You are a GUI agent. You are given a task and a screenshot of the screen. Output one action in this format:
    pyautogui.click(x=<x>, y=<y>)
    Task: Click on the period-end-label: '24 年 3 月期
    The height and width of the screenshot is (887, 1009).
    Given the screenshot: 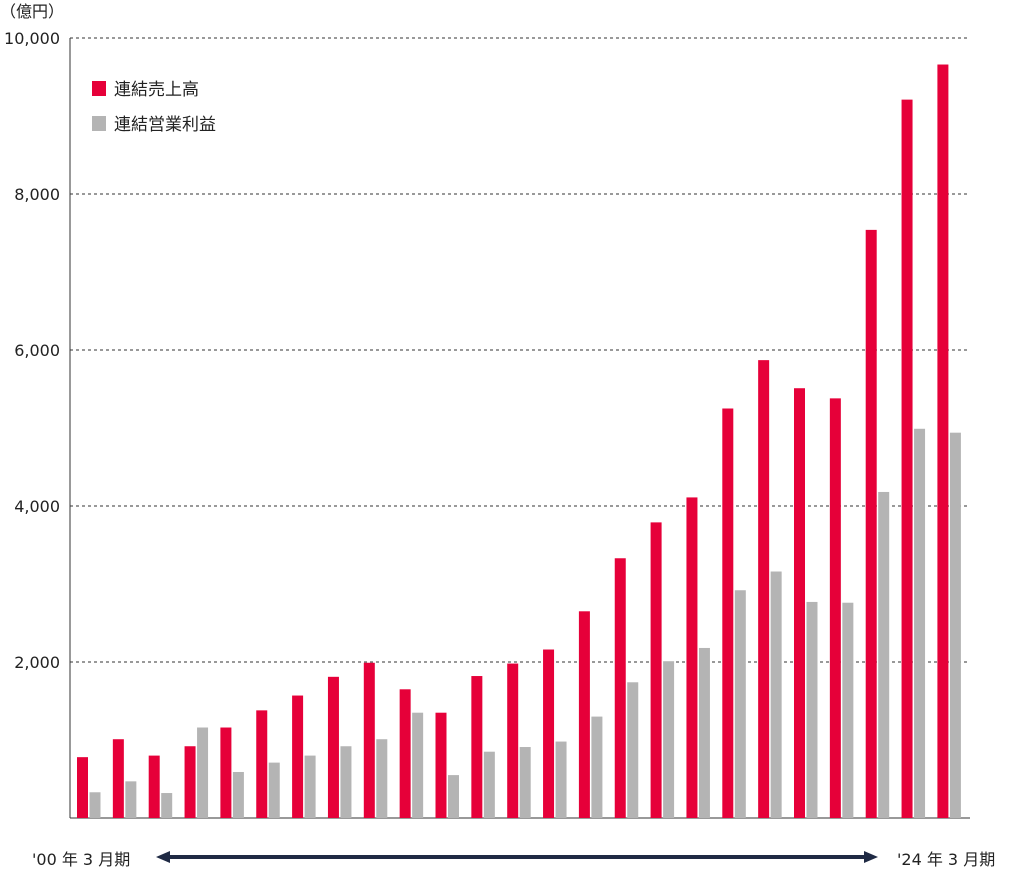 What is the action you would take?
    pyautogui.click(x=946, y=859)
    